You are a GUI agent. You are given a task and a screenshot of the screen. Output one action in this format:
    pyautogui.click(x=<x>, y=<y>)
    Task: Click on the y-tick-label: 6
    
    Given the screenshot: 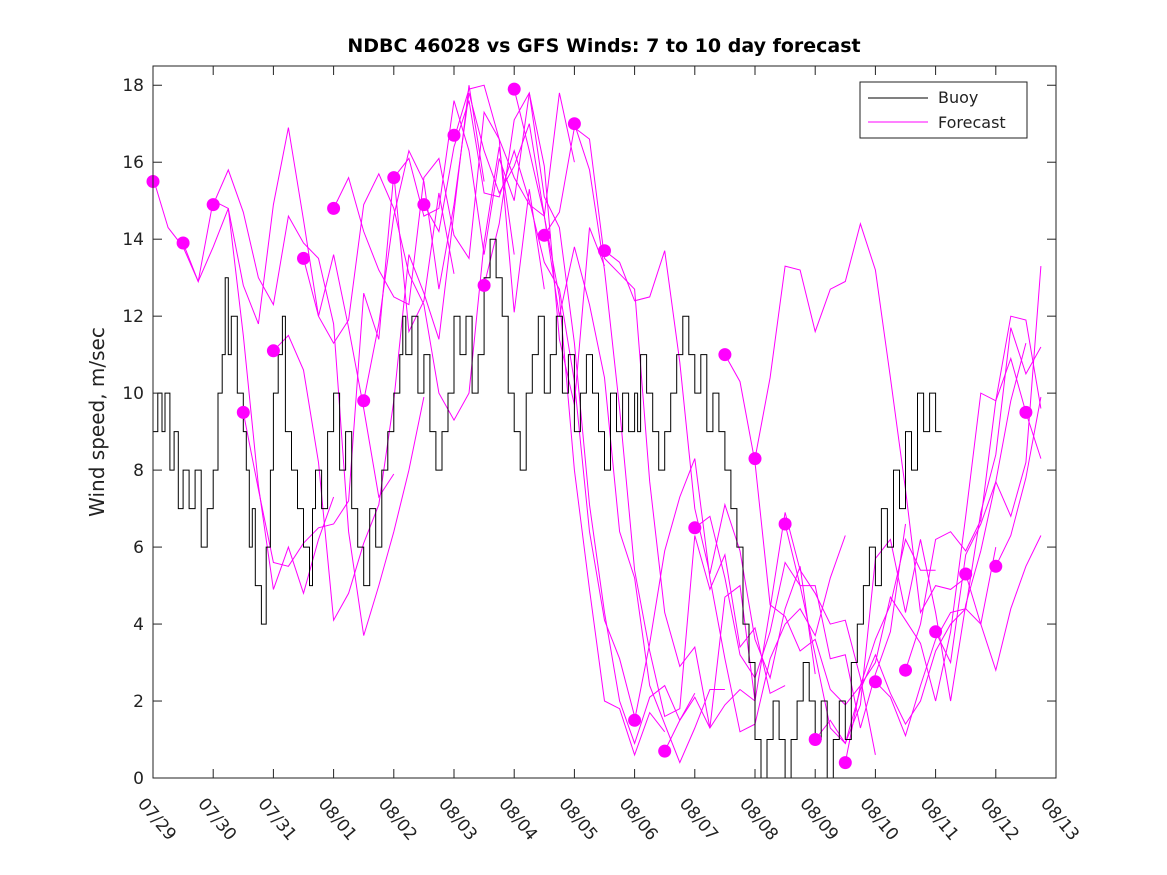 What is the action you would take?
    pyautogui.click(x=138, y=548)
    